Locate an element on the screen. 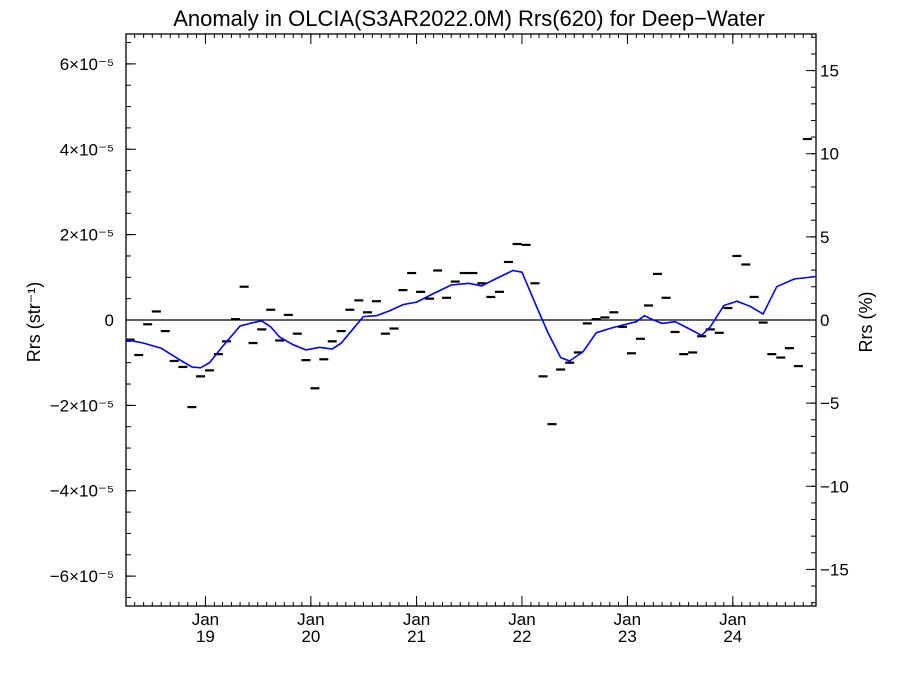 The image size is (900, 675). right-axis: 15 10 5 0 −5 −10 −15 is located at coordinates (827, 320).